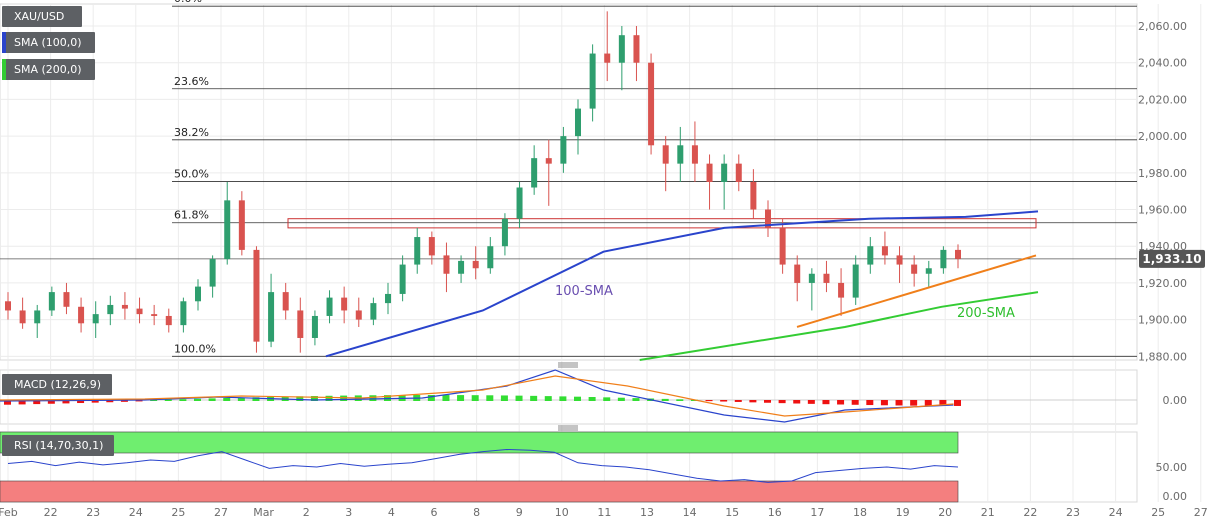 The width and height of the screenshot is (1207, 526). What do you see at coordinates (1162, 99) in the screenshot?
I see `price-tick: 2,020.00` at bounding box center [1162, 99].